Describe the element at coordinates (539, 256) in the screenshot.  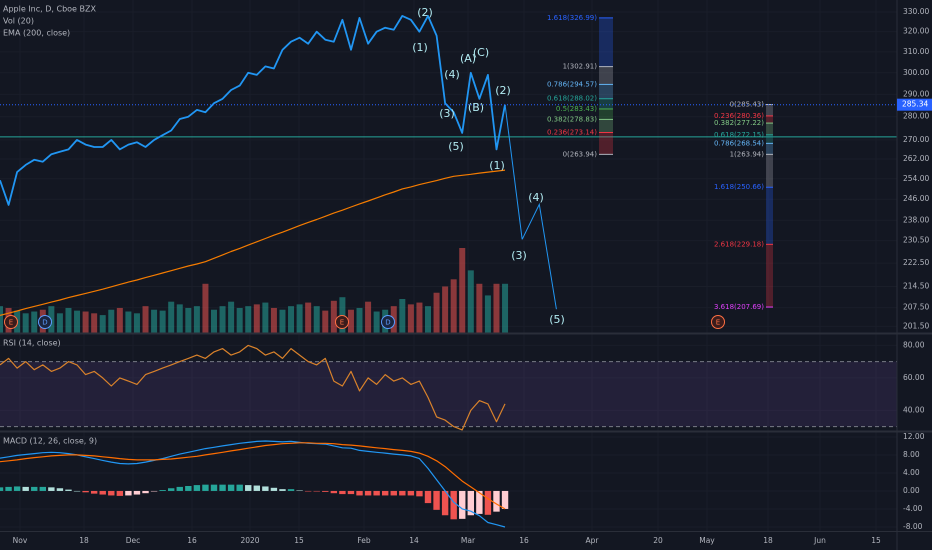
I see `projection-line` at that location.